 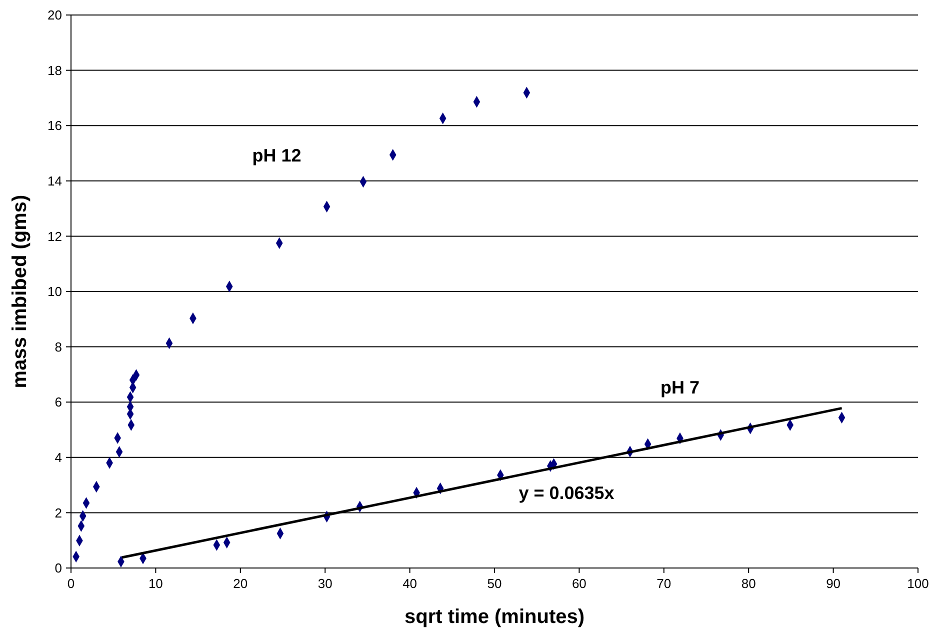 What do you see at coordinates (579, 583) in the screenshot?
I see `x-tick-label: 60` at bounding box center [579, 583].